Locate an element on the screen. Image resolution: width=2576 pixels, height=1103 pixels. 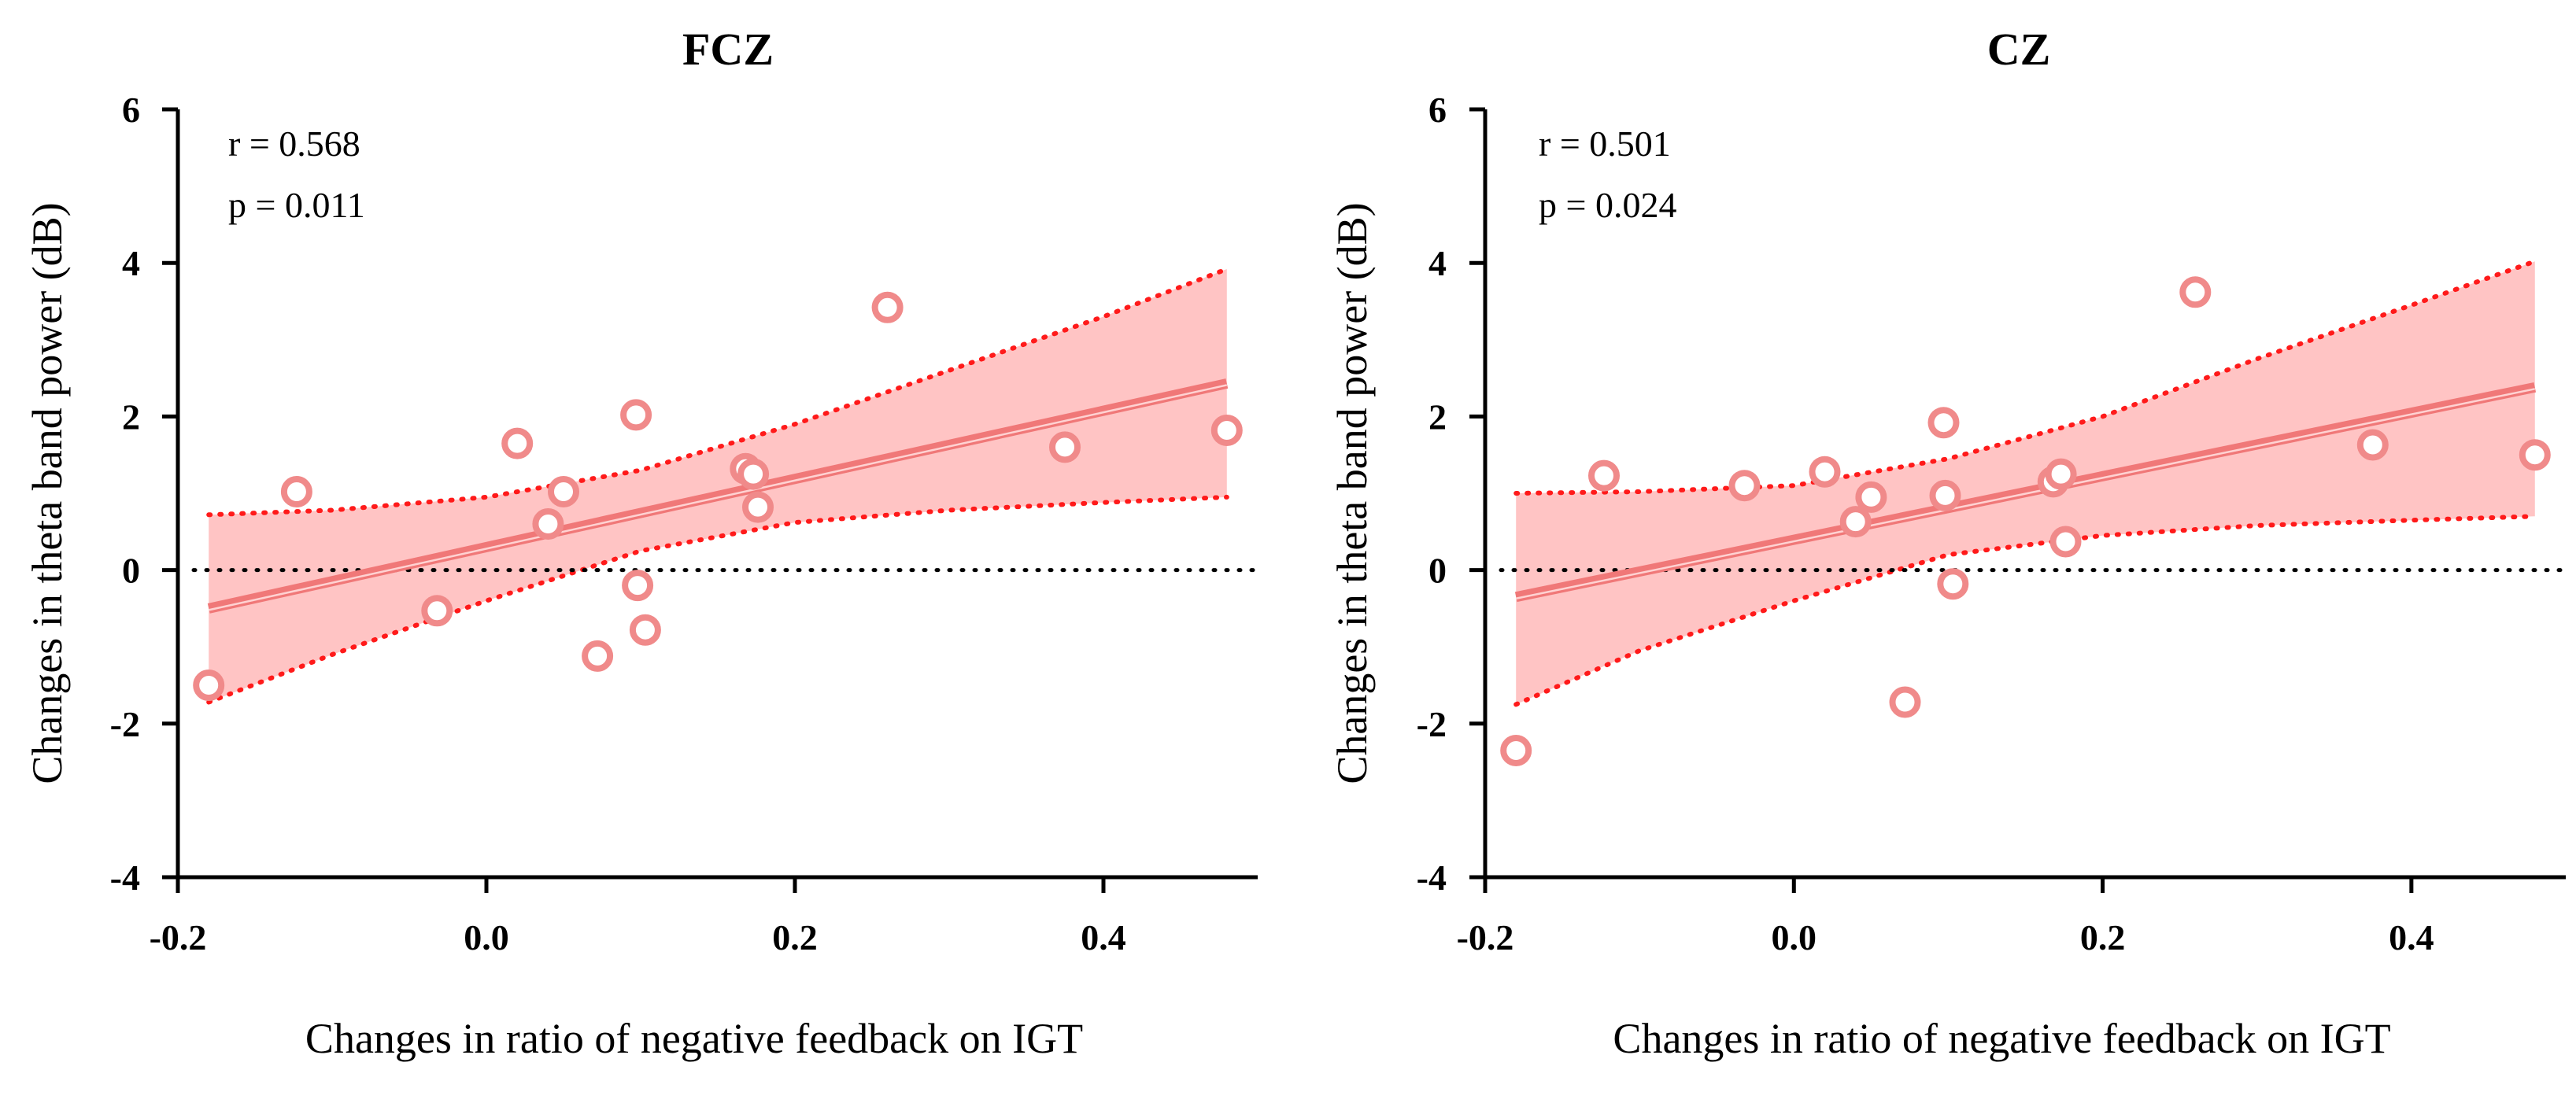
chart-title: FCZ is located at coordinates (728, 49).